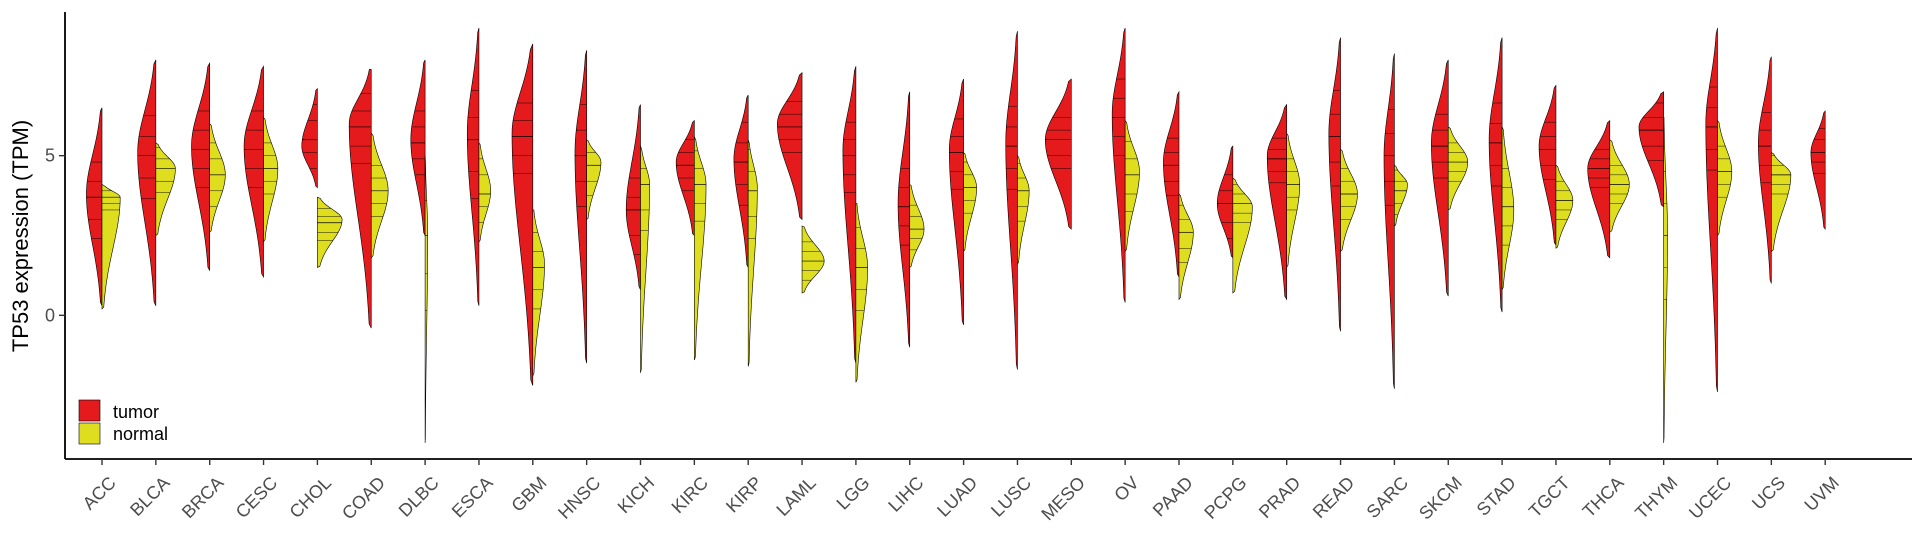  What do you see at coordinates (147, 182) in the screenshot?
I see `violin-tumor-blca` at bounding box center [147, 182].